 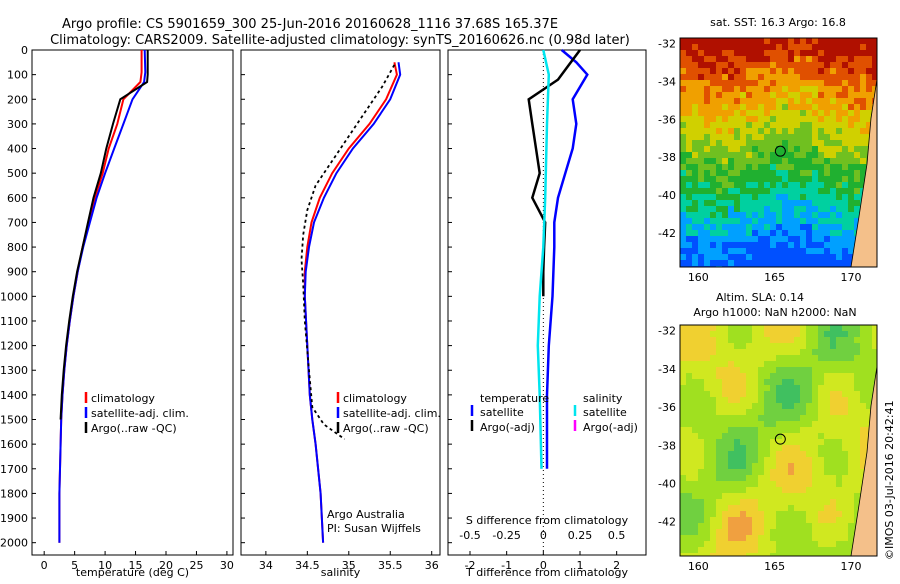 What do you see at coordinates (667, 119) in the screenshot?
I see `map-y-tick-label: -36` at bounding box center [667, 119].